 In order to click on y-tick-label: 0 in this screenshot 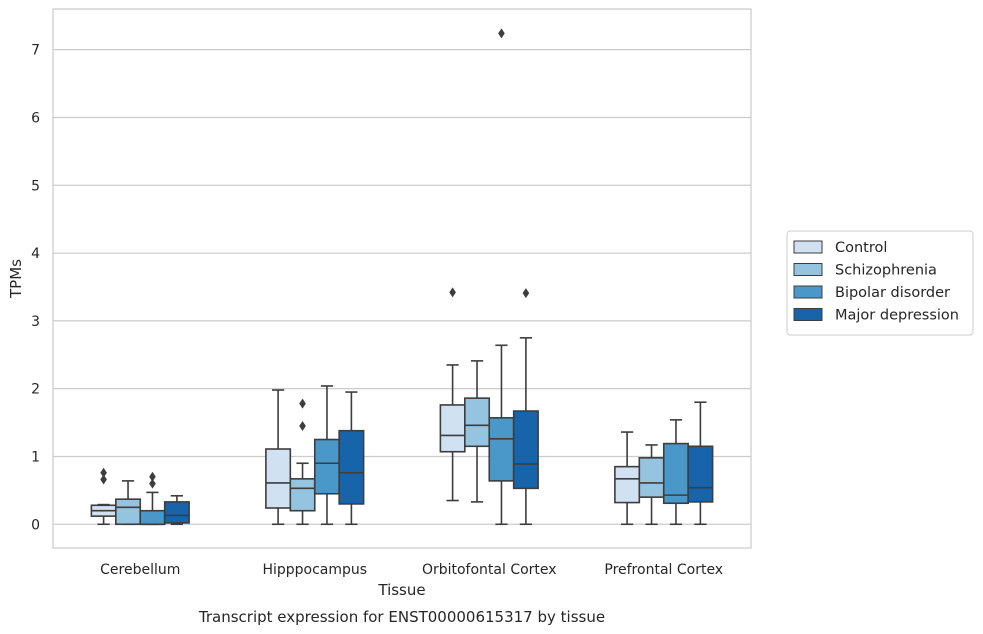, I will do `click(35, 525)`.